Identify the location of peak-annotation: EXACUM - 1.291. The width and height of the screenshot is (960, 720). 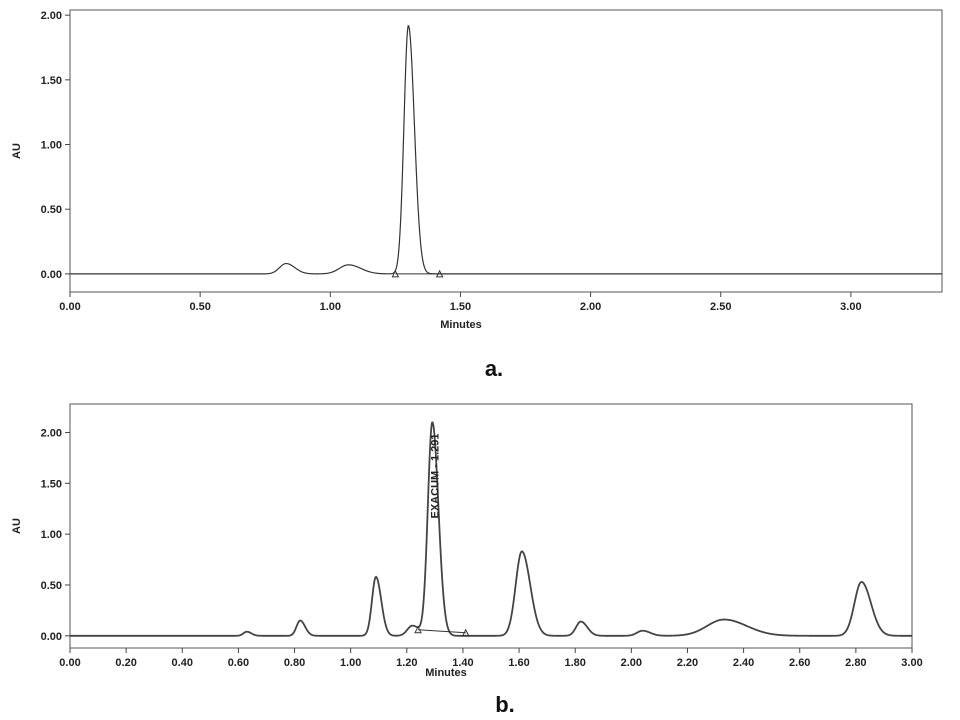
(435, 476).